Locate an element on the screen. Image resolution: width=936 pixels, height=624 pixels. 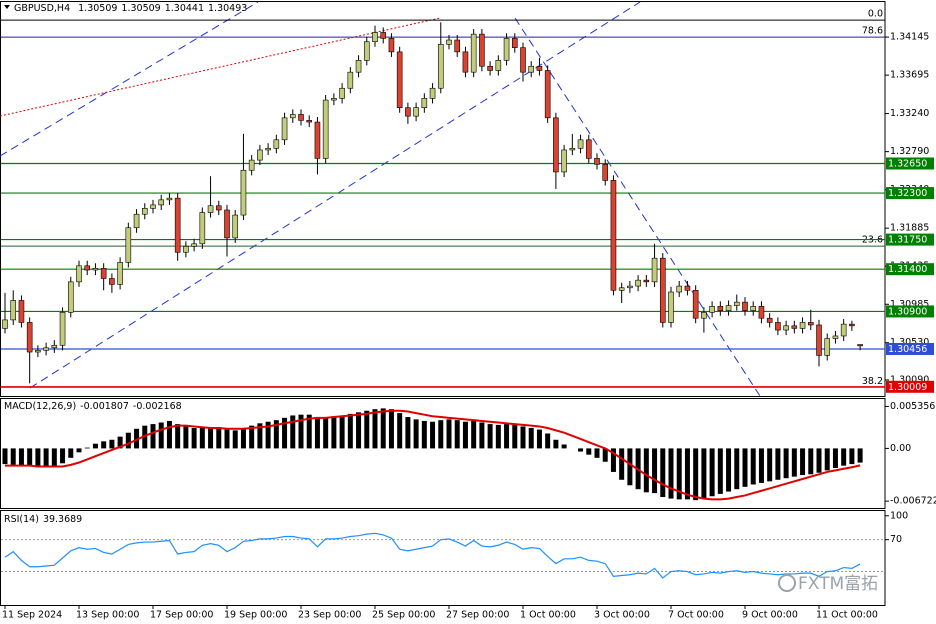
macd-header: MACD(12,26,9) -0.001807 -0.002168 is located at coordinates (93, 406).